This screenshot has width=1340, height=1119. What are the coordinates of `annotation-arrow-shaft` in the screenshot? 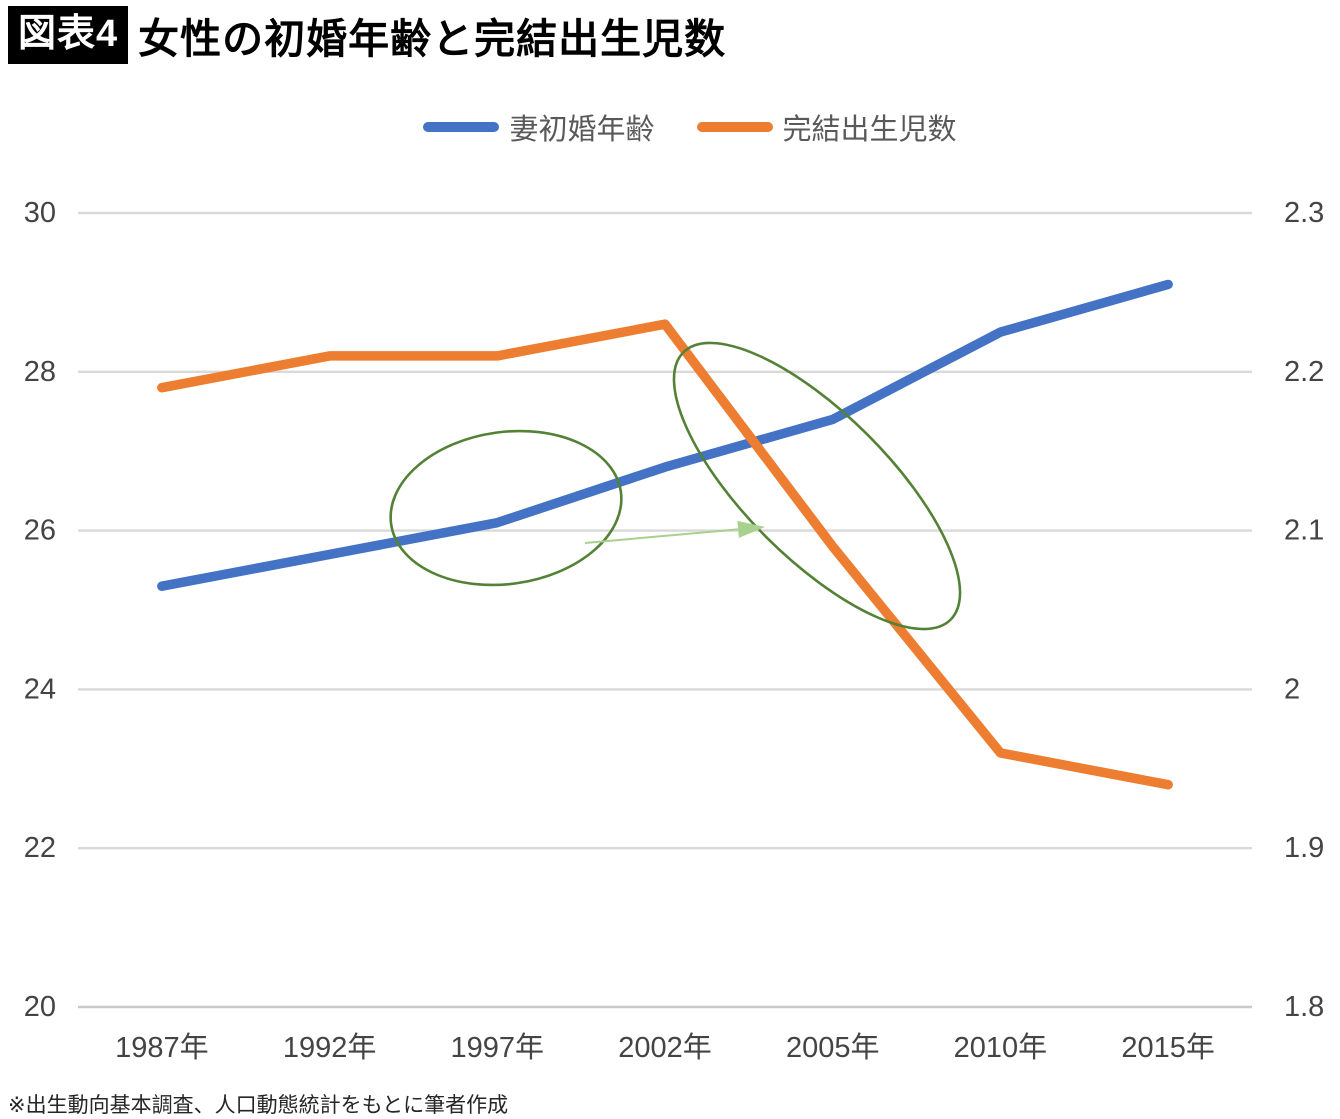 It's located at (661, 536).